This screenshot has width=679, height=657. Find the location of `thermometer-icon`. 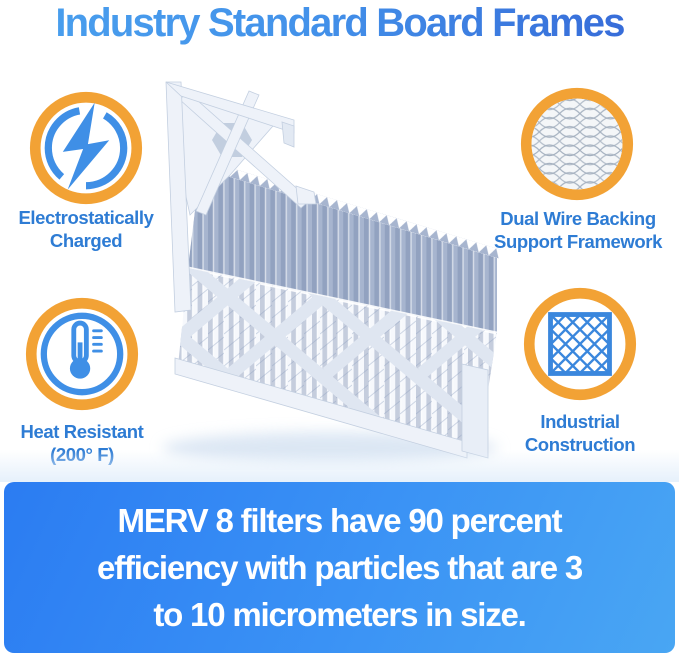

thermometer-icon is located at coordinates (82, 354).